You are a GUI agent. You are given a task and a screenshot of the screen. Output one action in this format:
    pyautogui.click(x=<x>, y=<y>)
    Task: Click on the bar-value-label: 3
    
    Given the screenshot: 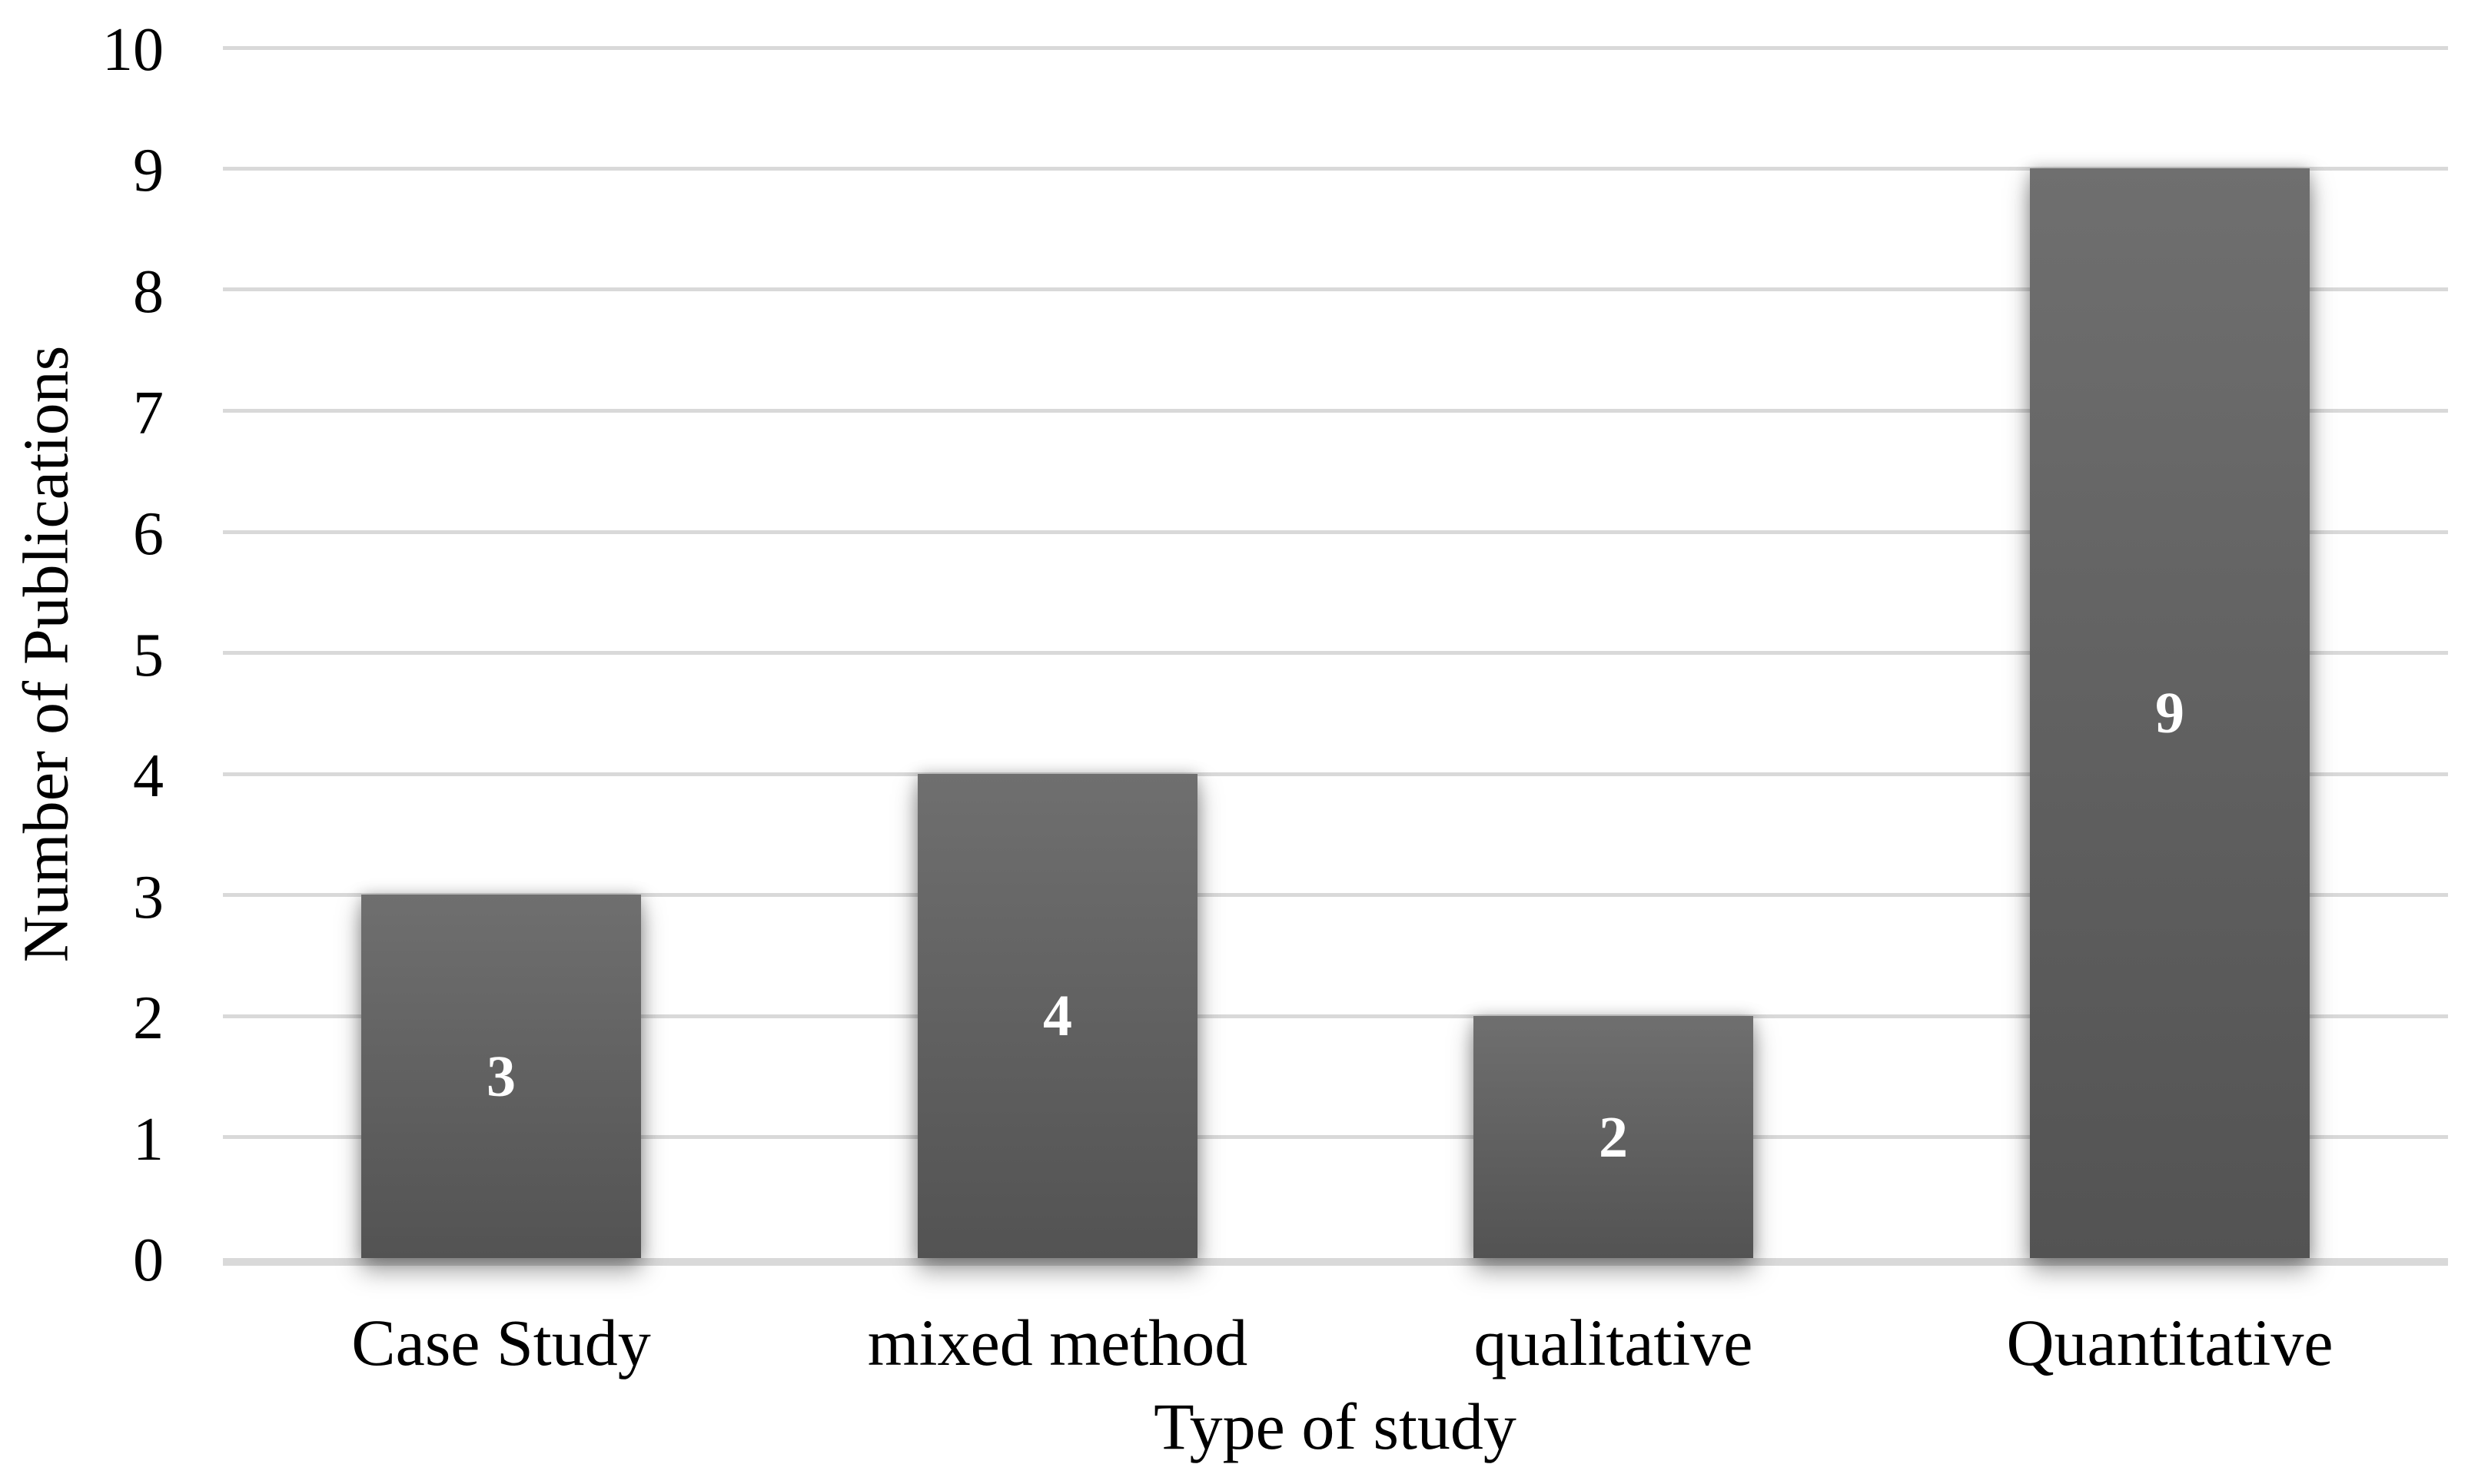 What is the action you would take?
    pyautogui.click(x=501, y=1076)
    